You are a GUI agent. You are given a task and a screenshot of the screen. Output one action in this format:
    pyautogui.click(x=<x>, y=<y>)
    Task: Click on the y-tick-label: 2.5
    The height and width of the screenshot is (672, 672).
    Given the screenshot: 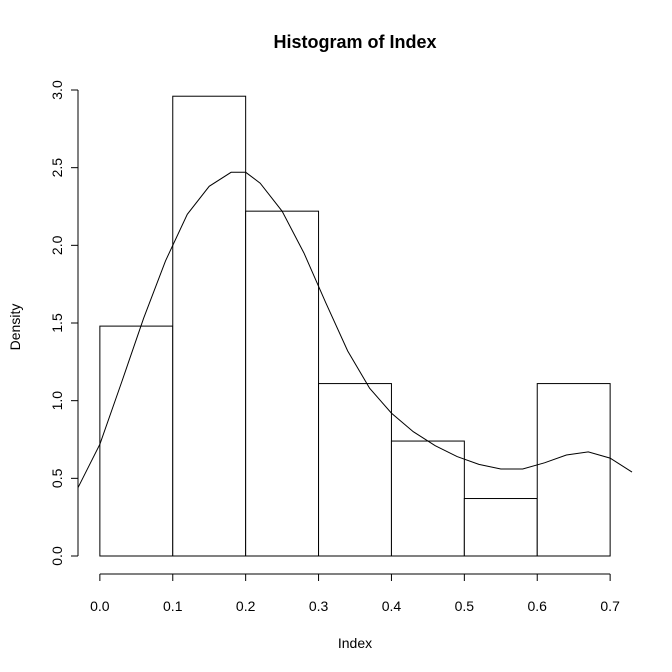 What is the action you would take?
    pyautogui.click(x=57, y=168)
    